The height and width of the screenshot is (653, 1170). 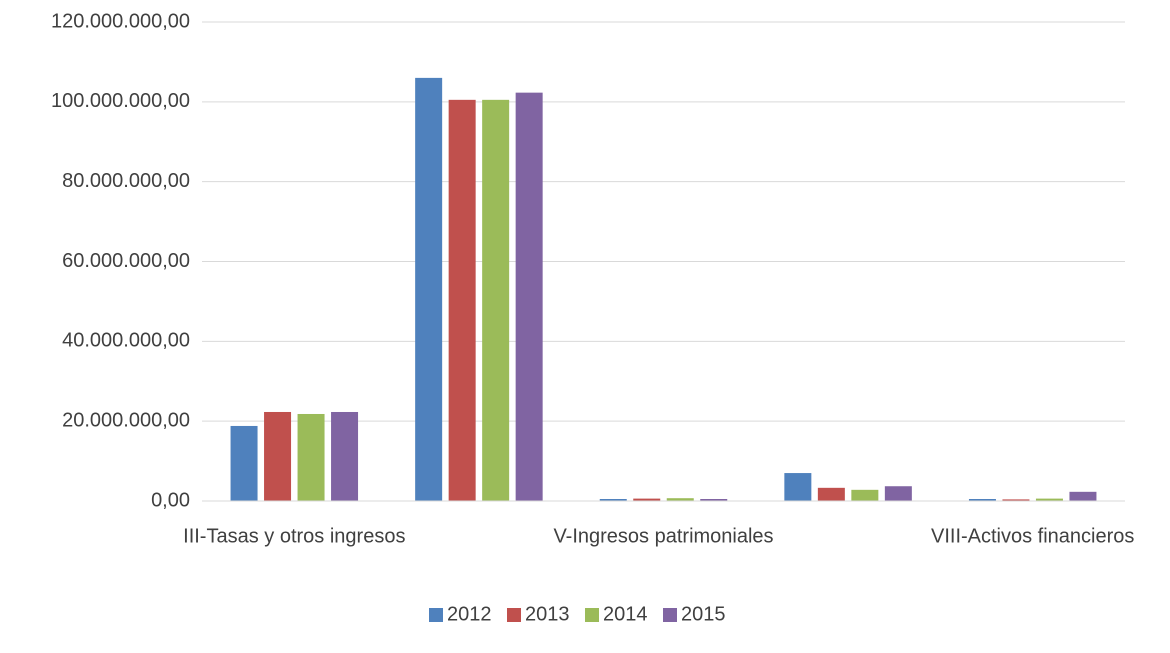 What do you see at coordinates (703, 614) in the screenshot?
I see `legend-label: 2015` at bounding box center [703, 614].